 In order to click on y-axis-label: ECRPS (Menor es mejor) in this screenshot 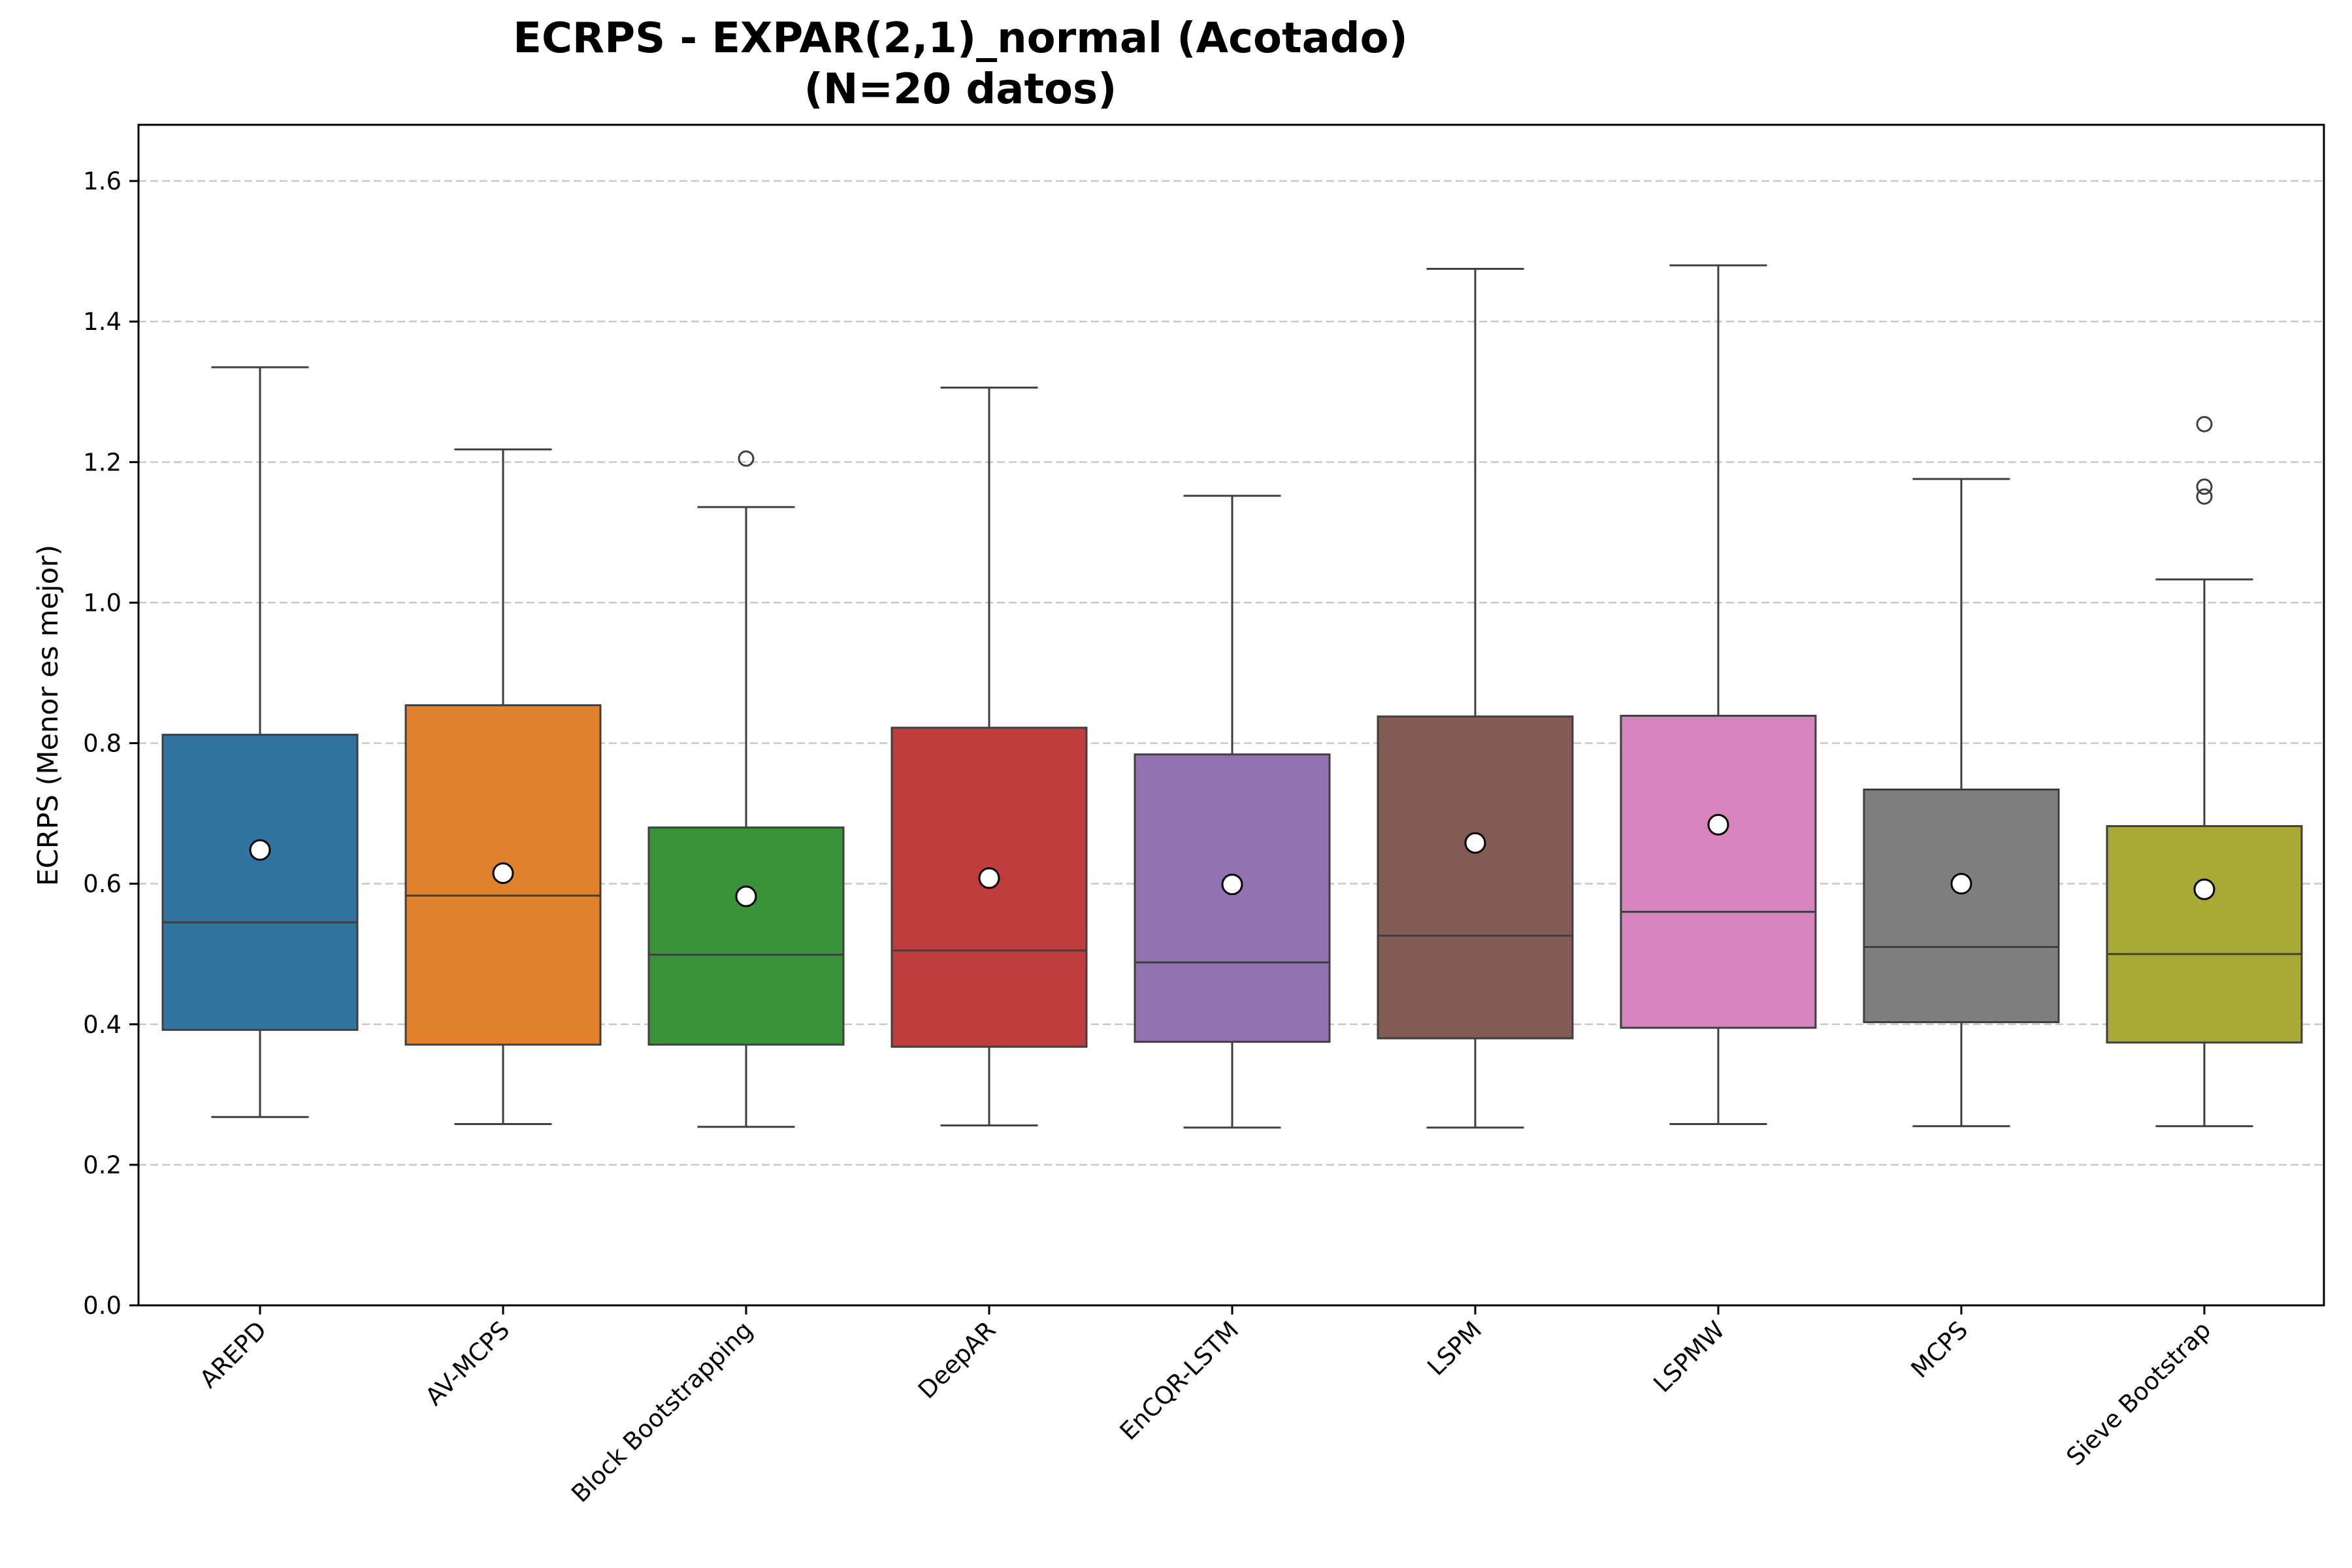, I will do `click(48, 716)`.